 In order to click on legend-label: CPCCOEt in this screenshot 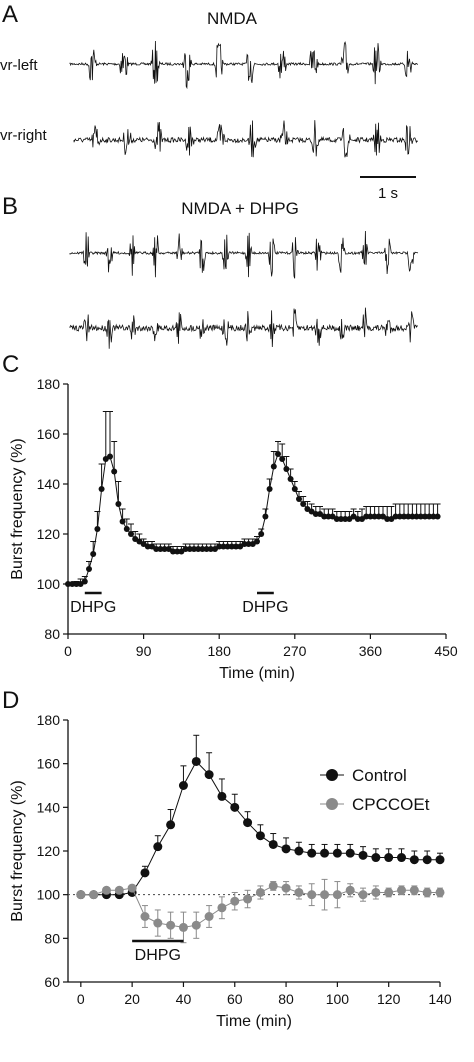, I will do `click(391, 804)`.